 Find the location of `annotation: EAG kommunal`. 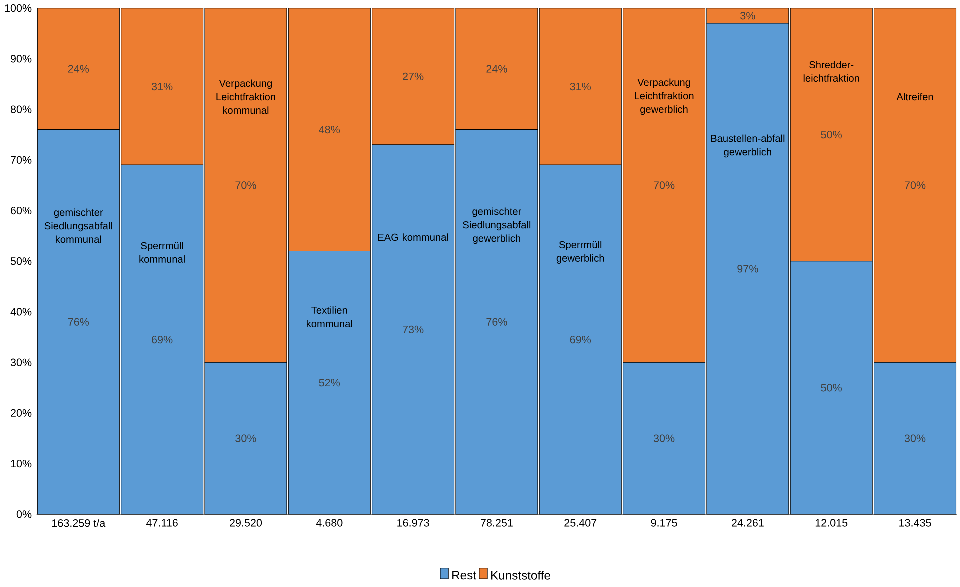

annotation: EAG kommunal is located at coordinates (413, 237).